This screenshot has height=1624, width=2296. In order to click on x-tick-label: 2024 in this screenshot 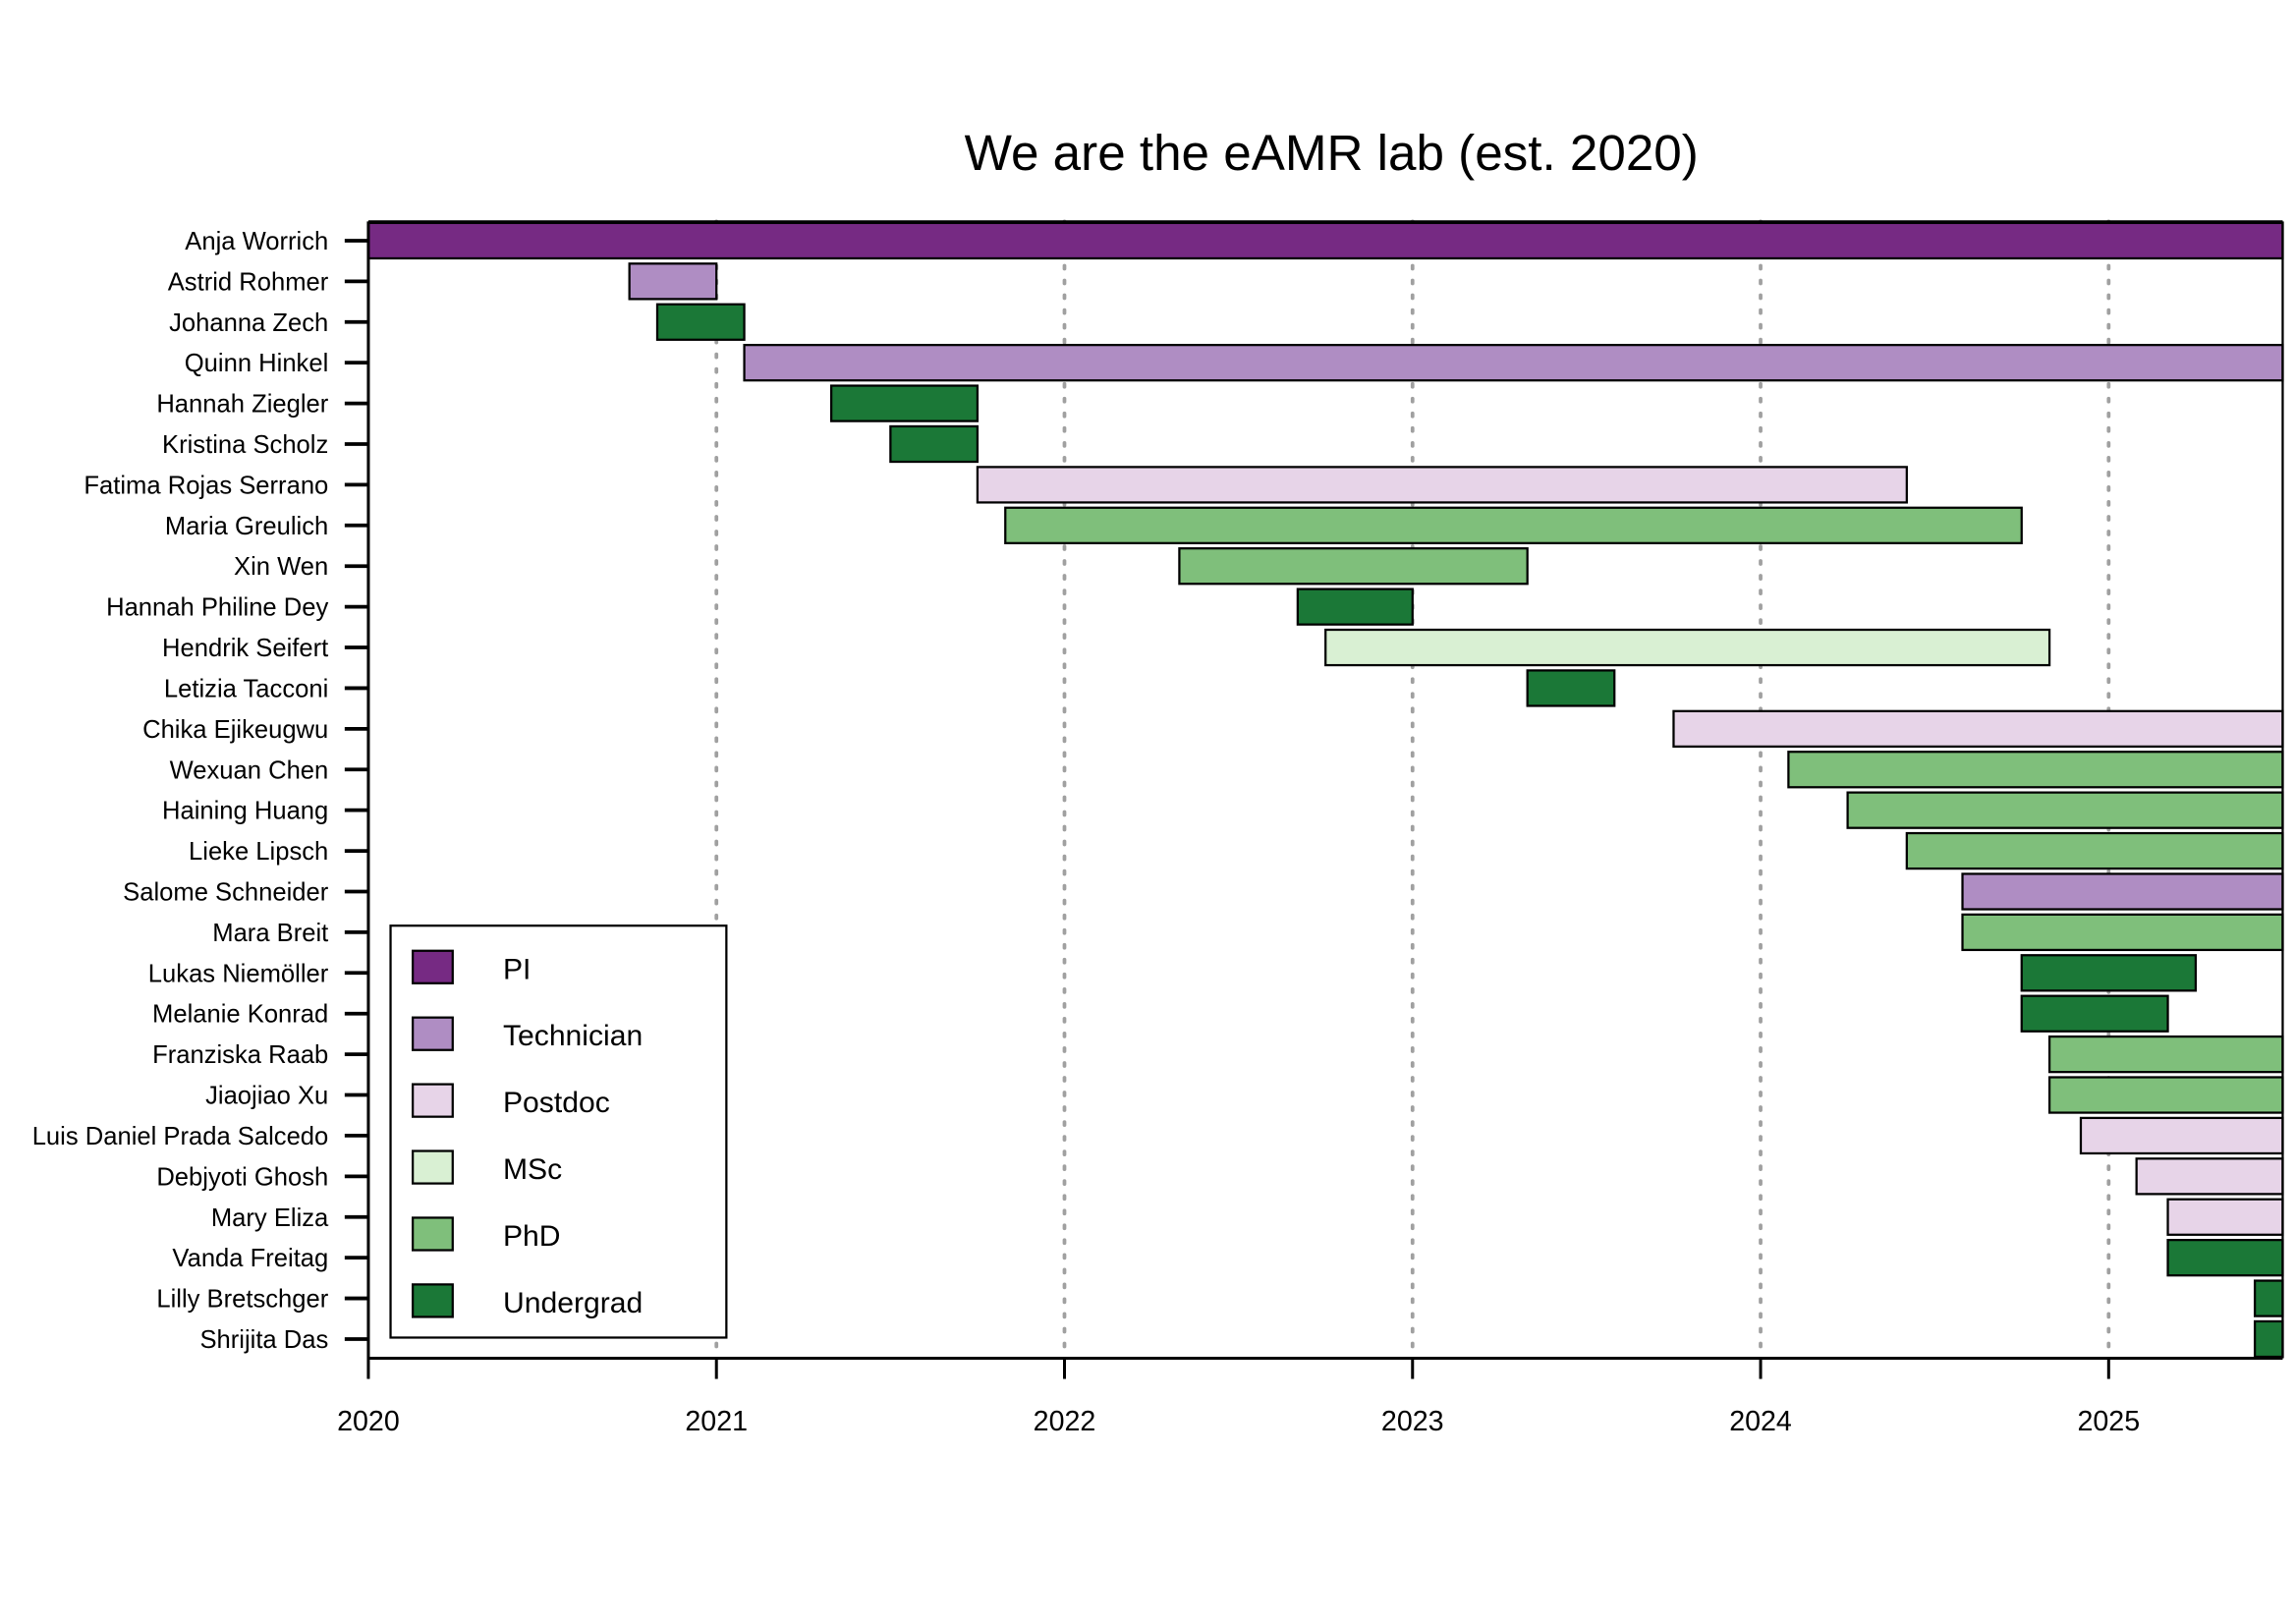, I will do `click(1760, 1421)`.